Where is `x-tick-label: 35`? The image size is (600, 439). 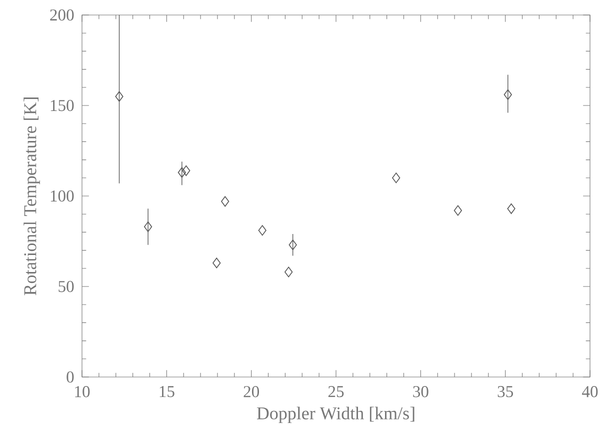 x-tick-label: 35 is located at coordinates (505, 392).